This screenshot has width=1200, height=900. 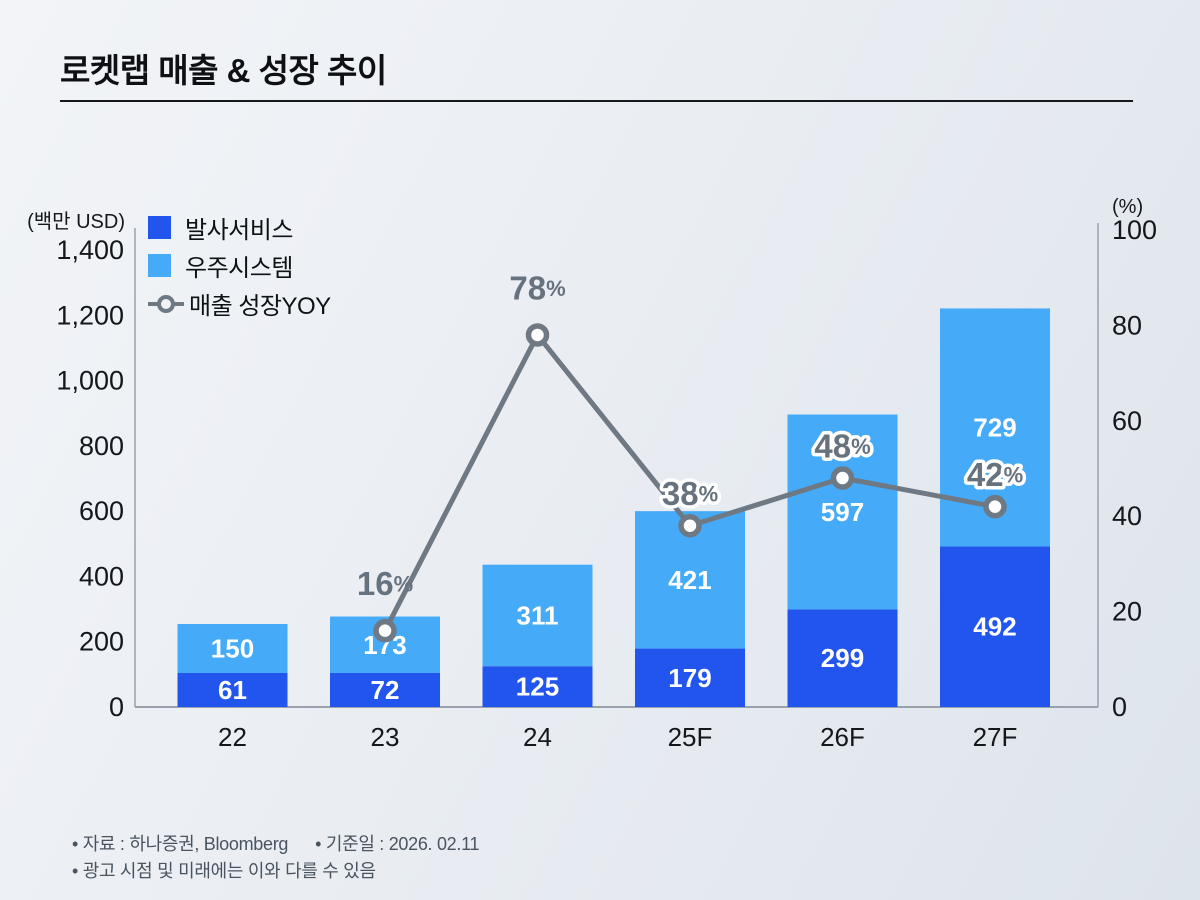 What do you see at coordinates (690, 493) in the screenshot?
I see `yoy-percent-label: 38%` at bounding box center [690, 493].